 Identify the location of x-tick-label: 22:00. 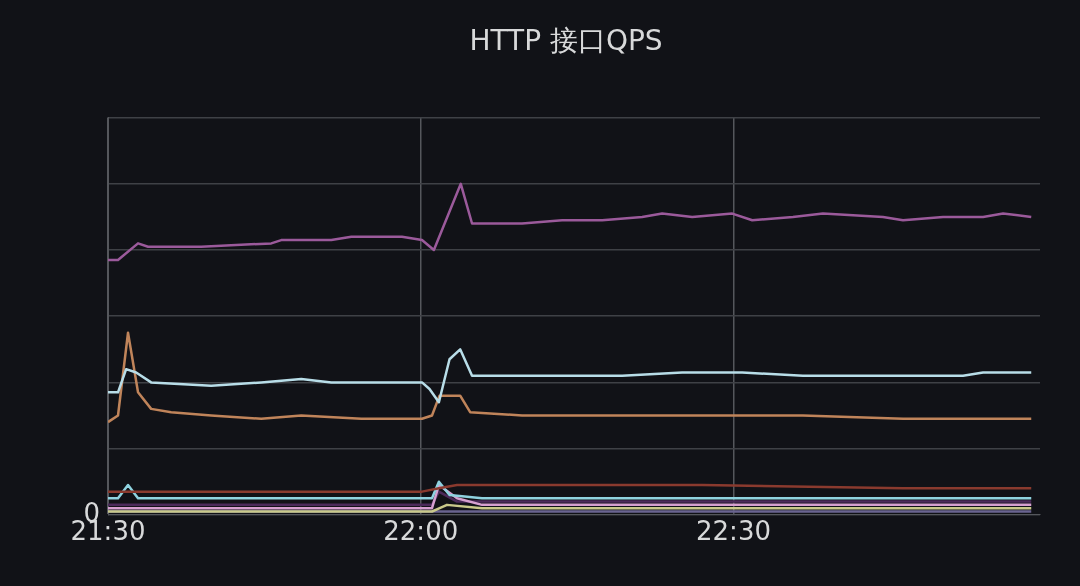
(421, 531).